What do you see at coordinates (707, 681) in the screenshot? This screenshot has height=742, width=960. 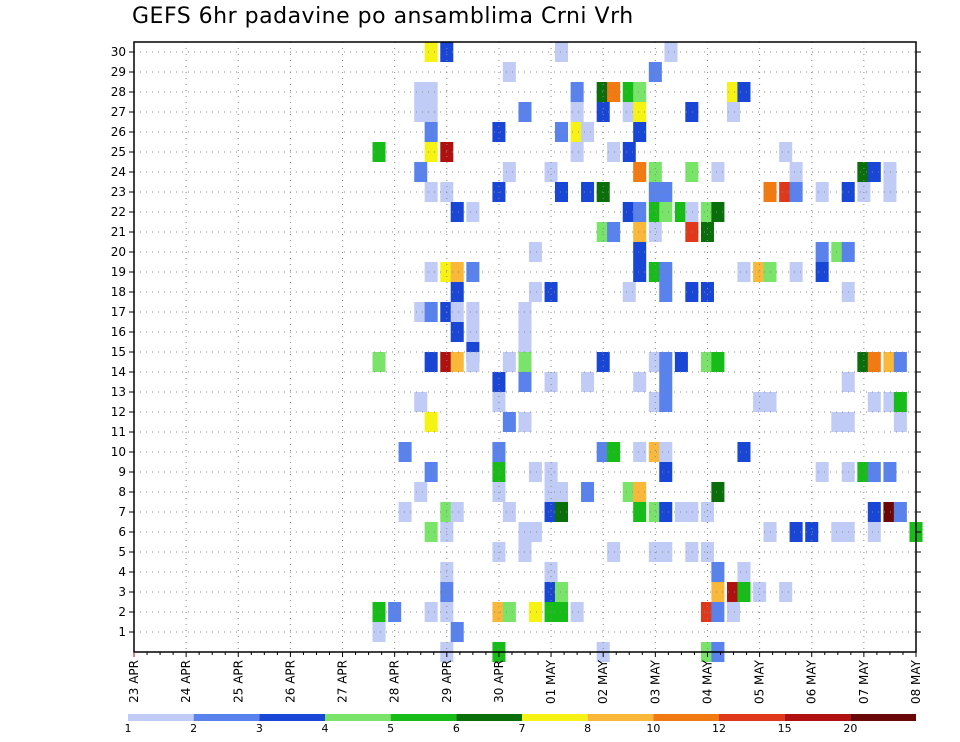 I see `x-tick-label: 04 MAY` at bounding box center [707, 681].